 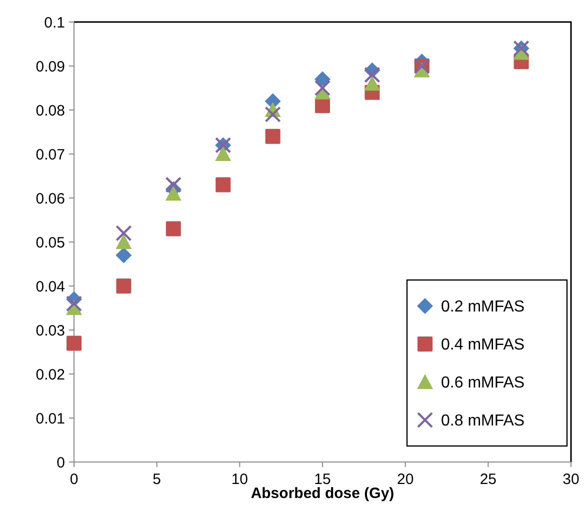 I want to click on x-tick-label: 30, so click(x=571, y=479).